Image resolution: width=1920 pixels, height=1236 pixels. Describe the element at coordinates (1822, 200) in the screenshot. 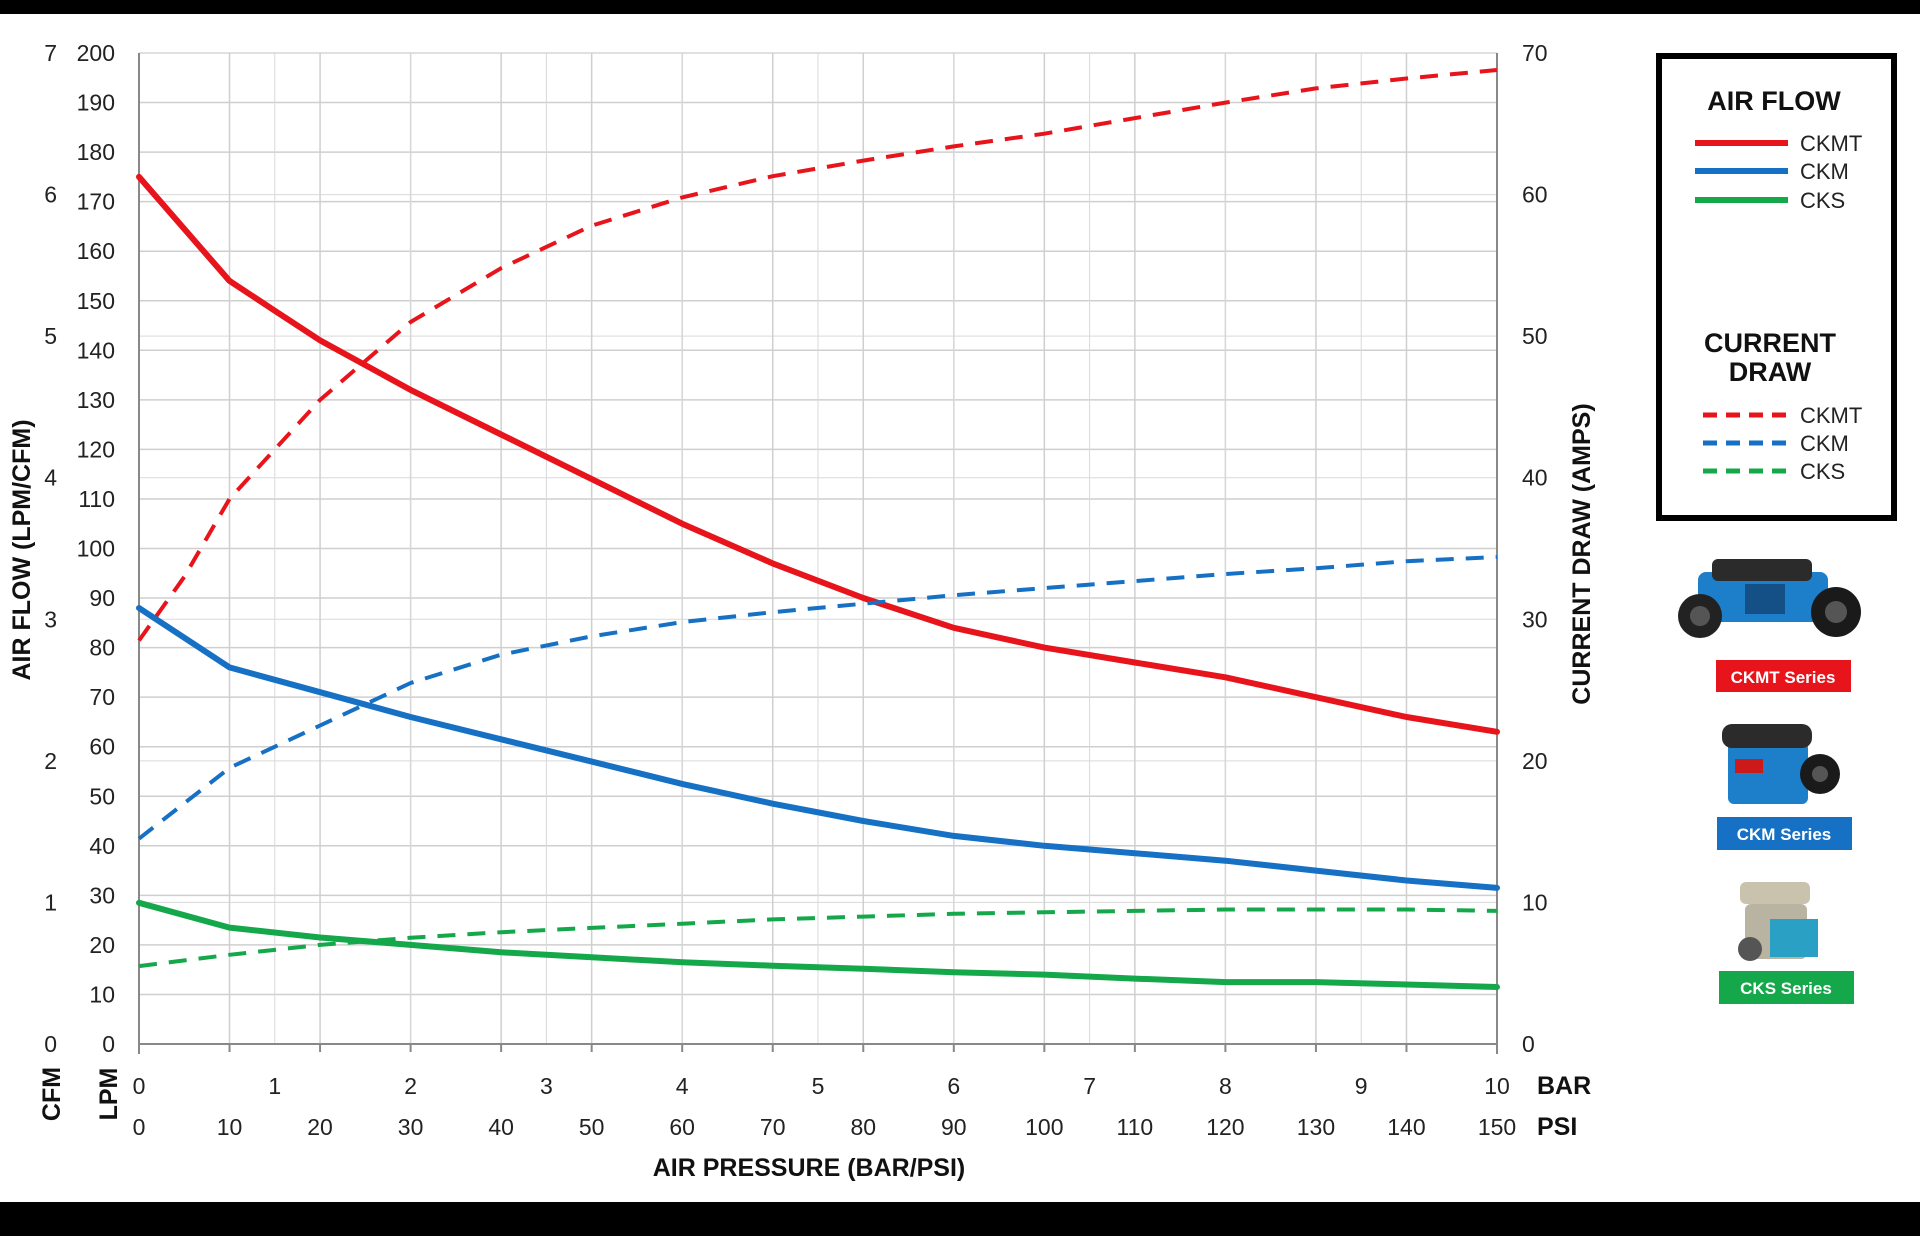

I see `legend-item-cks-flow: CKS` at that location.